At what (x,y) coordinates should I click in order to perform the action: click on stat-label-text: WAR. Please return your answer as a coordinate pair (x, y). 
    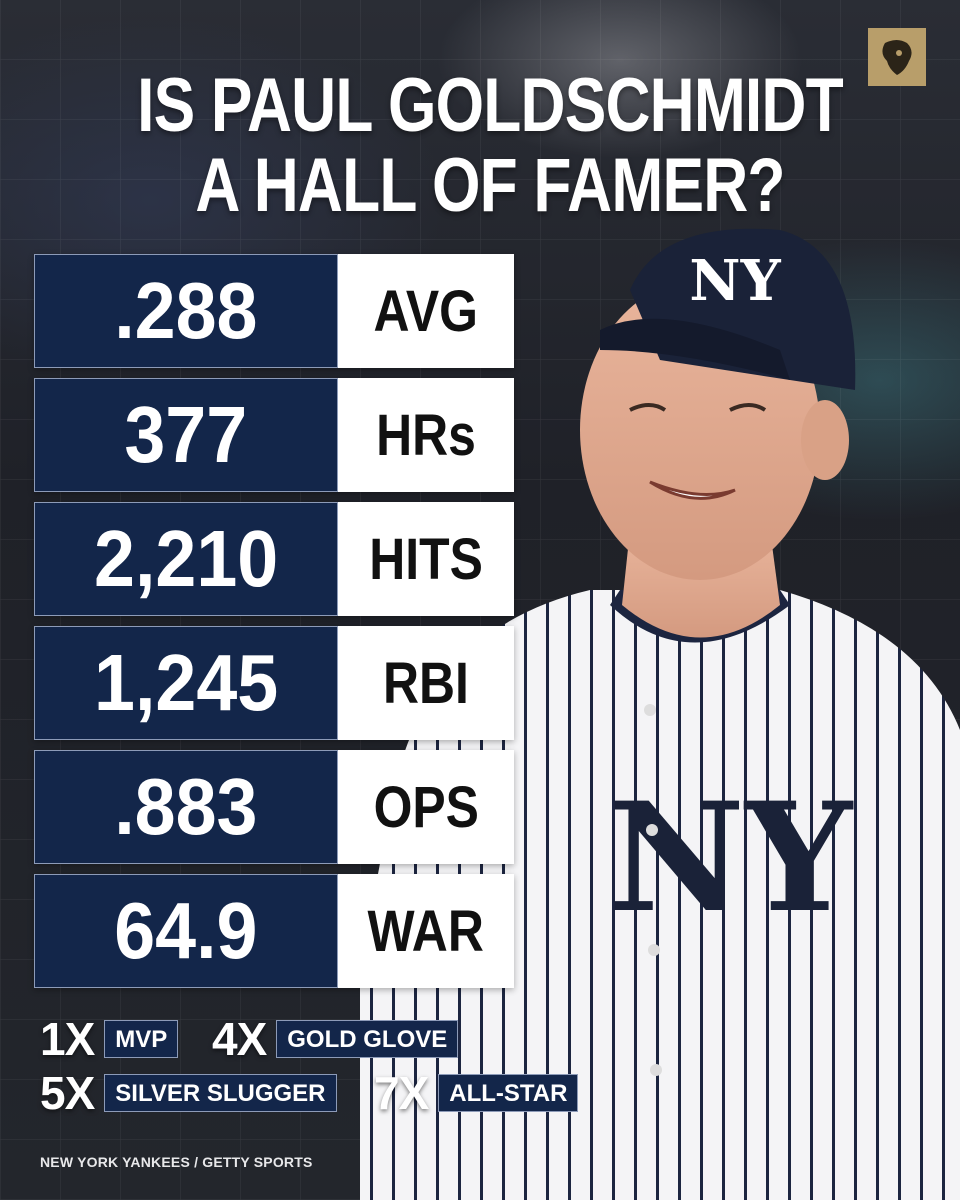
    Looking at the image, I should click on (426, 931).